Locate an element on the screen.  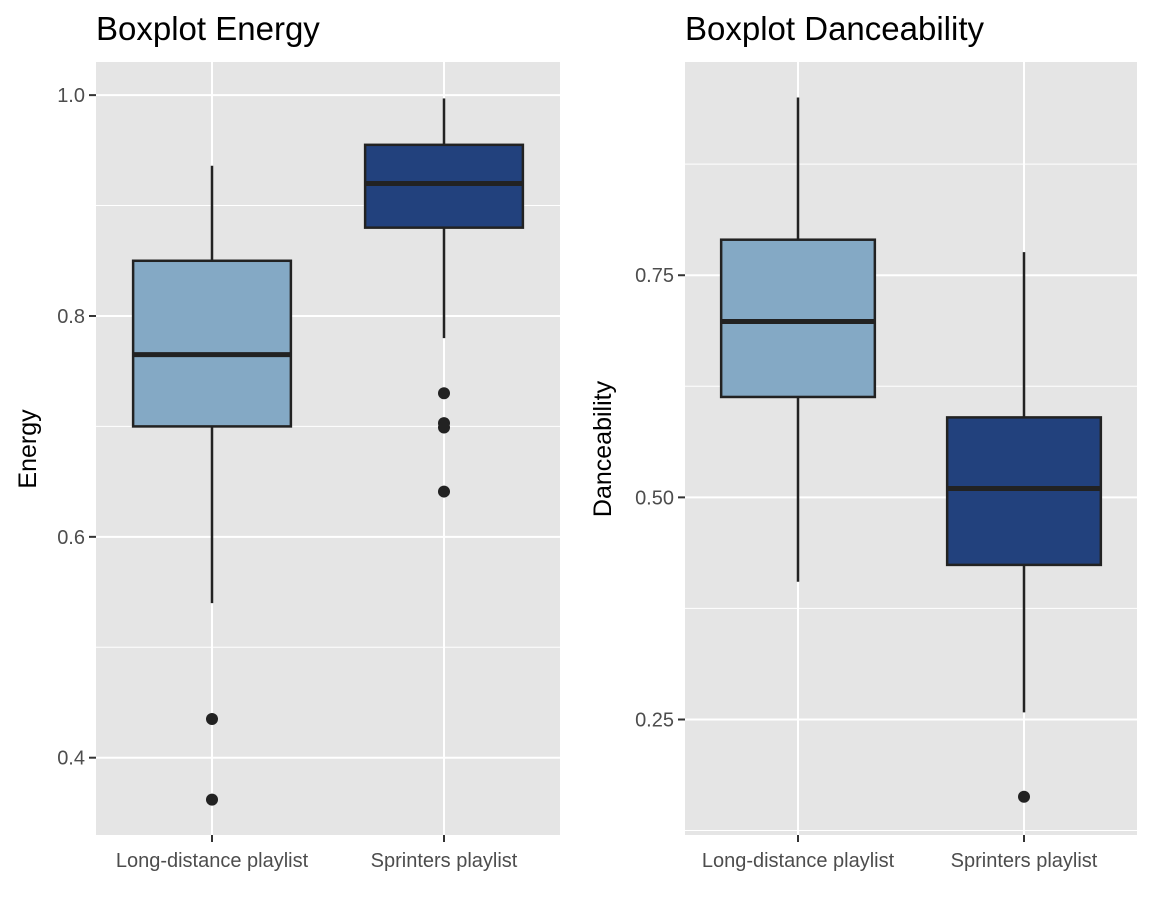
y-tick-label: 0.4 is located at coordinates (71, 759).